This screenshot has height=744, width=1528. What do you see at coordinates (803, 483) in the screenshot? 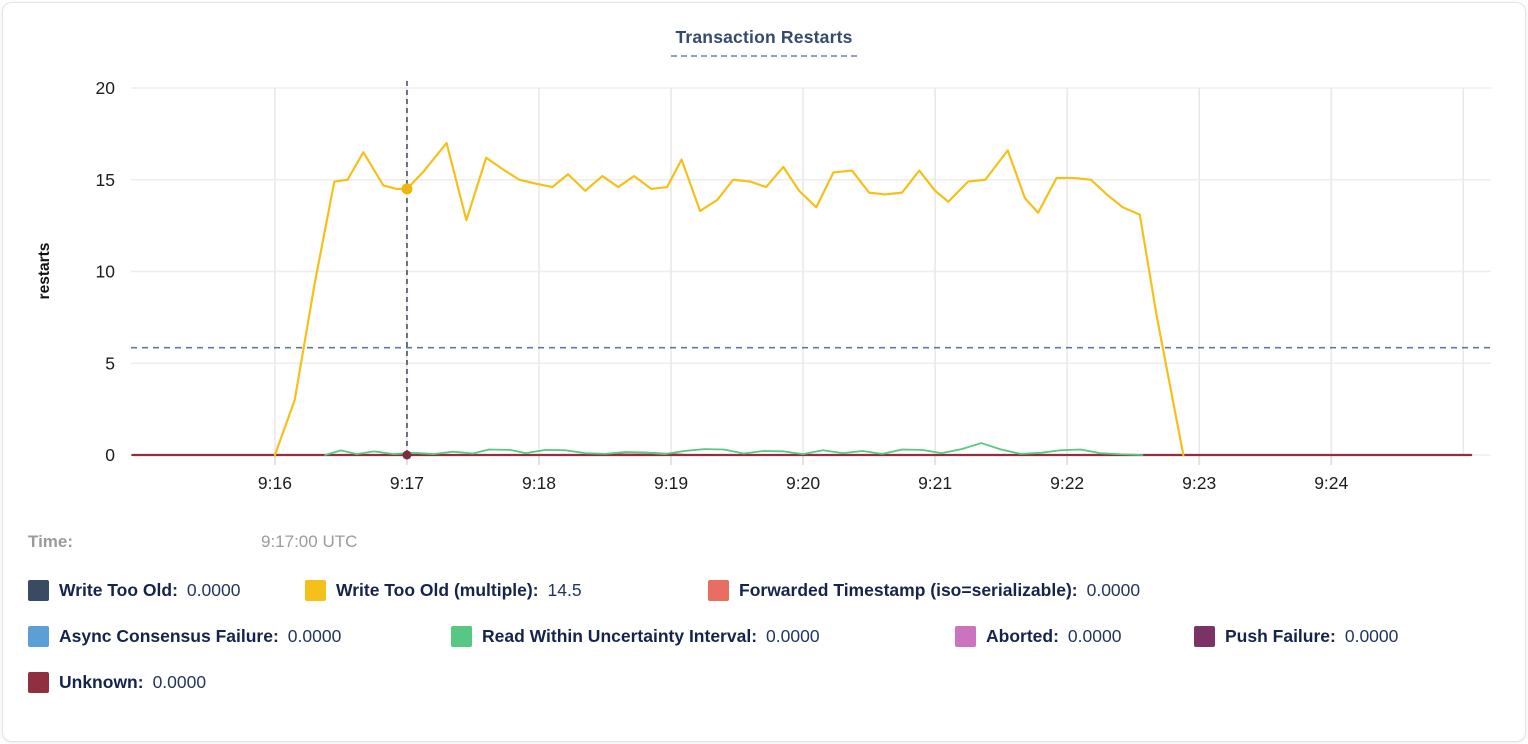
I see `svg-text: 9:20` at bounding box center [803, 483].